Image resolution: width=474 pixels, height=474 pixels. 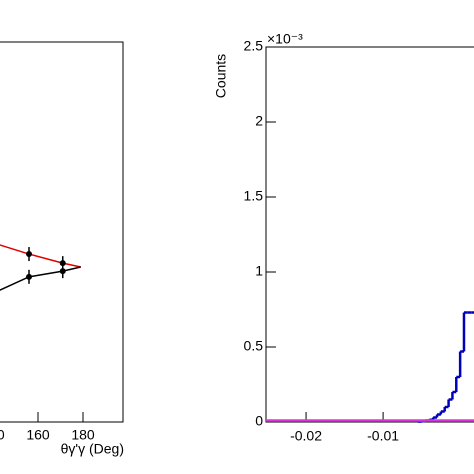 I want to click on y-tick-label: 2.5, so click(x=254, y=46).